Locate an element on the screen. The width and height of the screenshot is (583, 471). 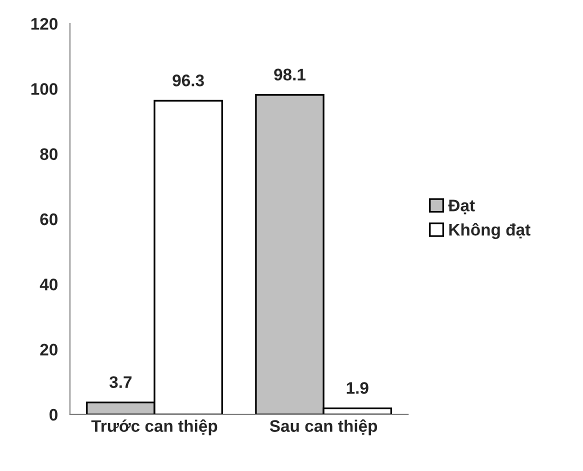
y-tick-label: 20 is located at coordinates (49, 350).